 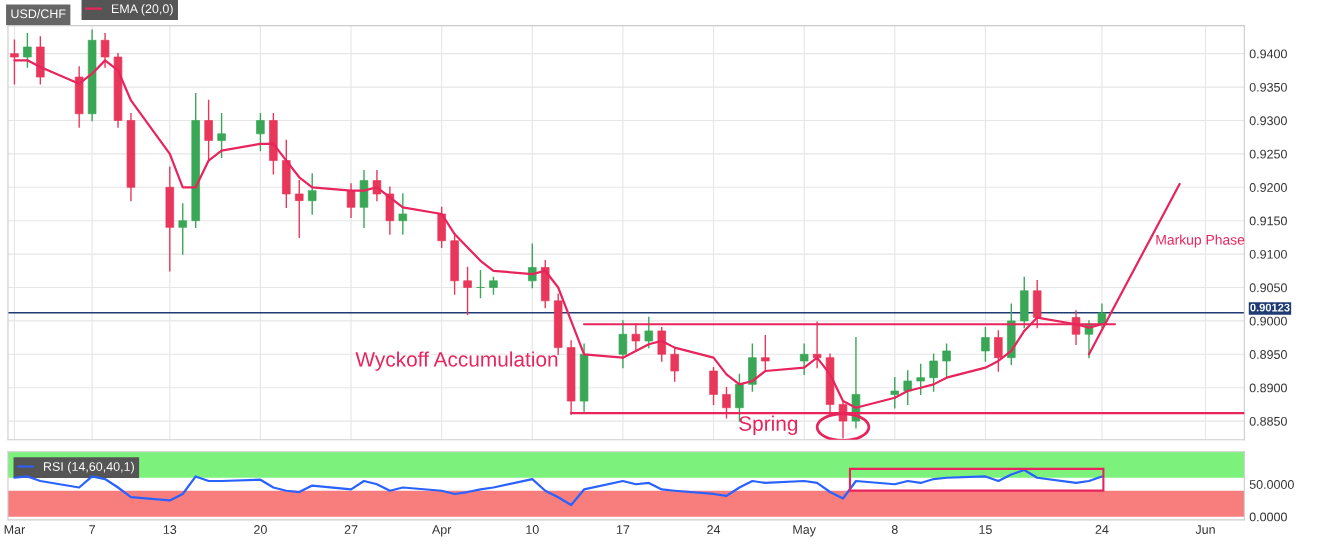 What do you see at coordinates (1268, 517) in the screenshot?
I see `y-tick-label: 0.0000` at bounding box center [1268, 517].